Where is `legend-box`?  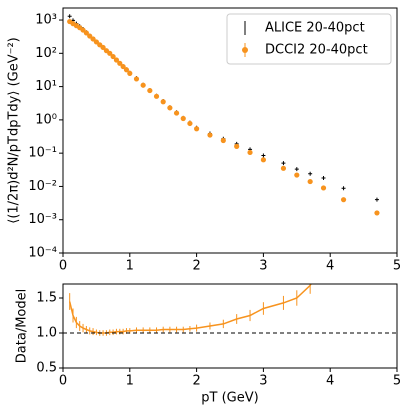 legend-box is located at coordinates (309, 39).